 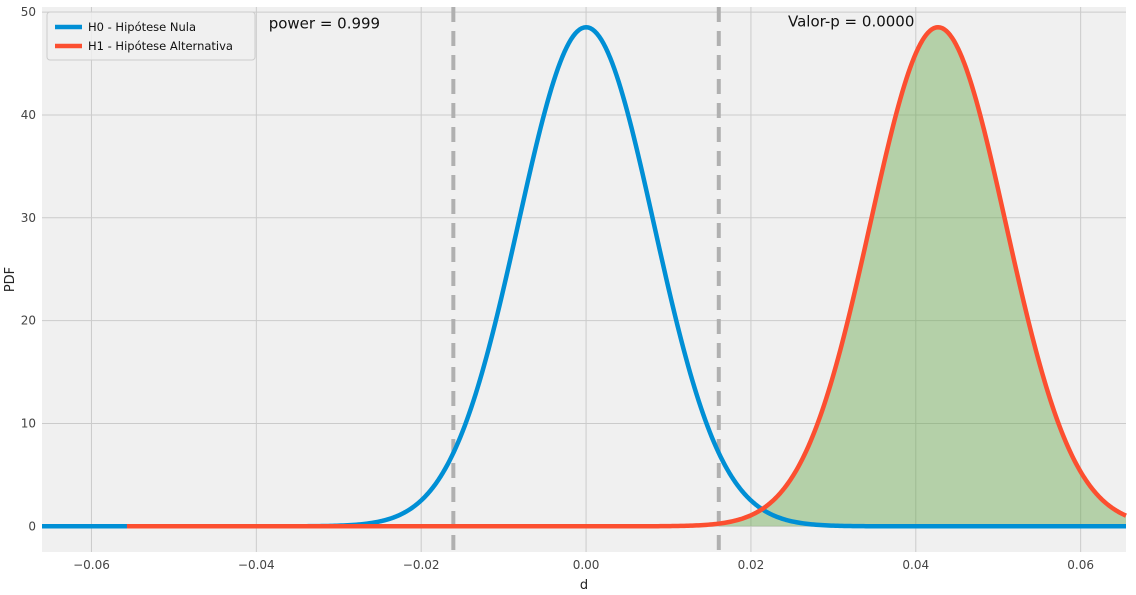 What do you see at coordinates (28, 321) in the screenshot?
I see `y-tick-label: 20` at bounding box center [28, 321].